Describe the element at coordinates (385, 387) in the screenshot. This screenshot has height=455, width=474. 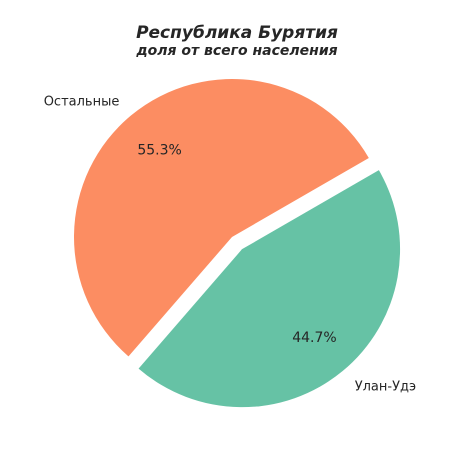
I see `pie-category-label-0: Улан-Удэ` at that location.